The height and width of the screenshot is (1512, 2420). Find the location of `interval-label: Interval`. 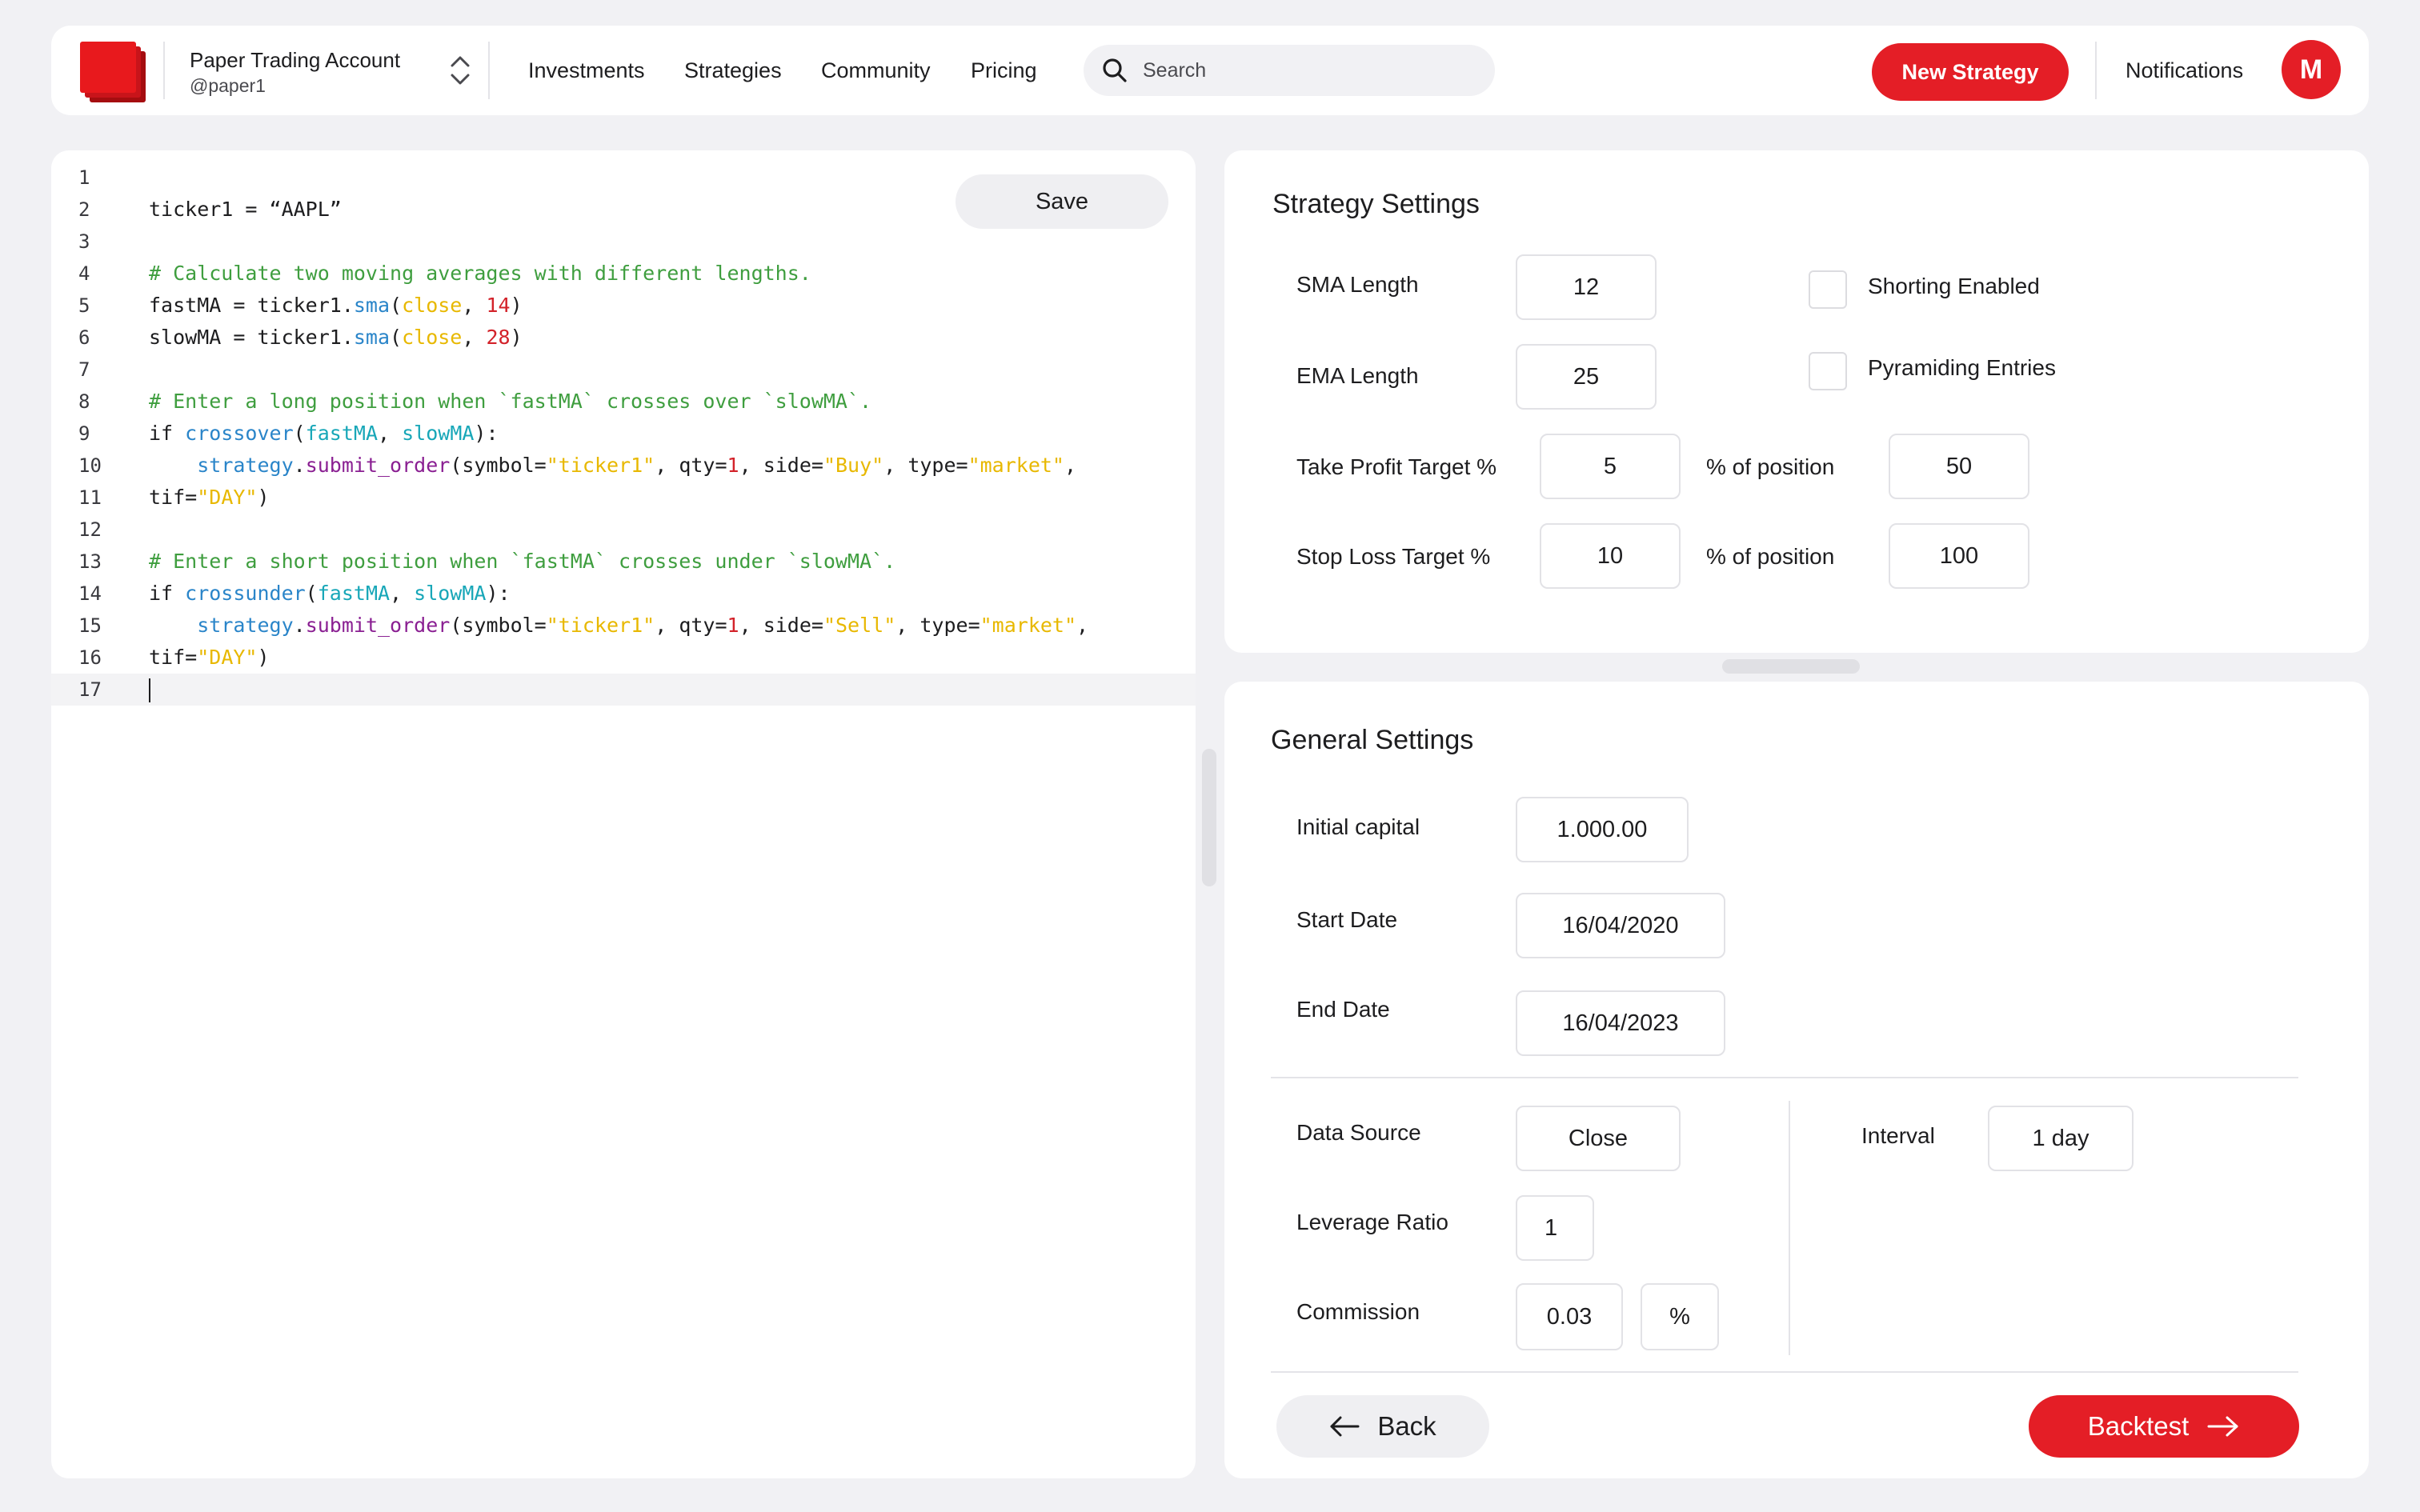

interval-label: Interval is located at coordinates (1898, 1135).